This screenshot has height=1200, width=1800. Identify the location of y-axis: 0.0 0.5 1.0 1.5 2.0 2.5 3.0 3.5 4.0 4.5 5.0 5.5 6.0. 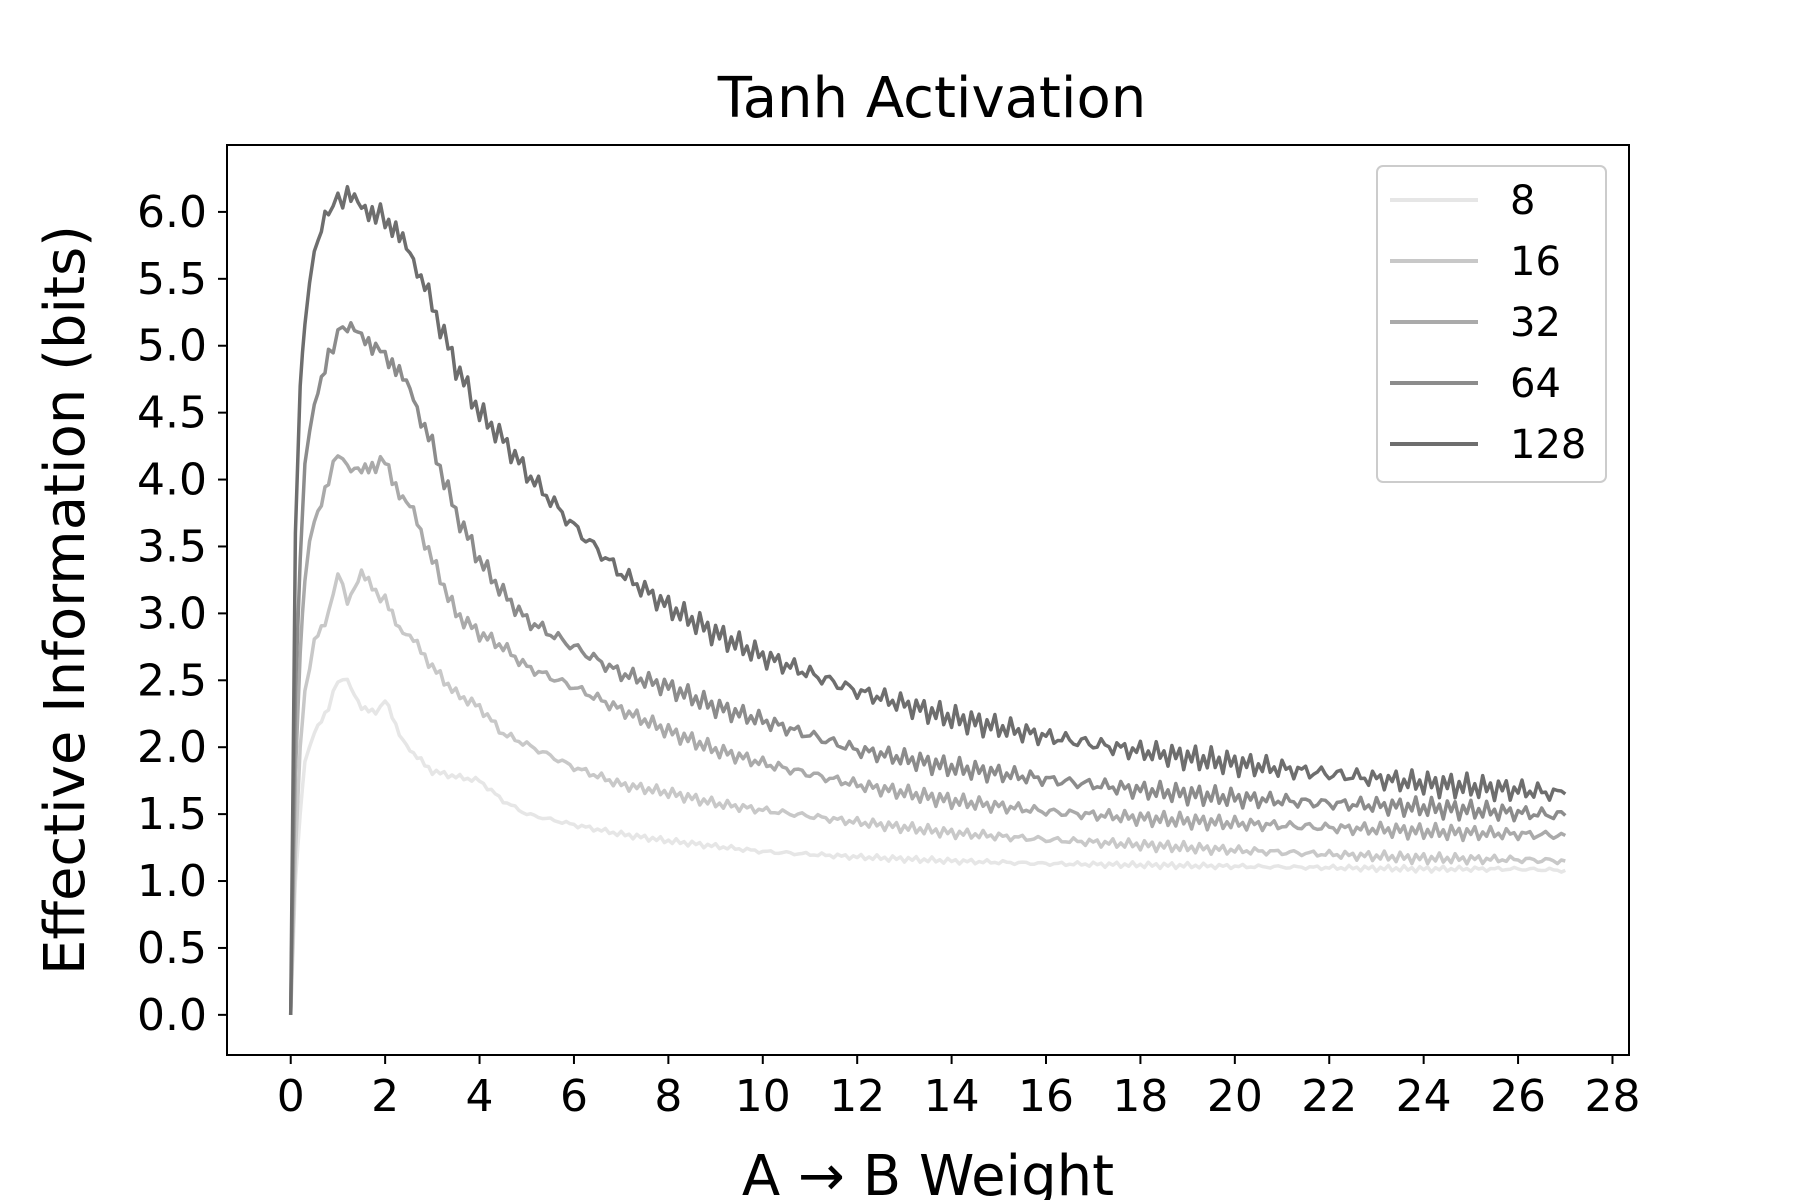
(182, 614).